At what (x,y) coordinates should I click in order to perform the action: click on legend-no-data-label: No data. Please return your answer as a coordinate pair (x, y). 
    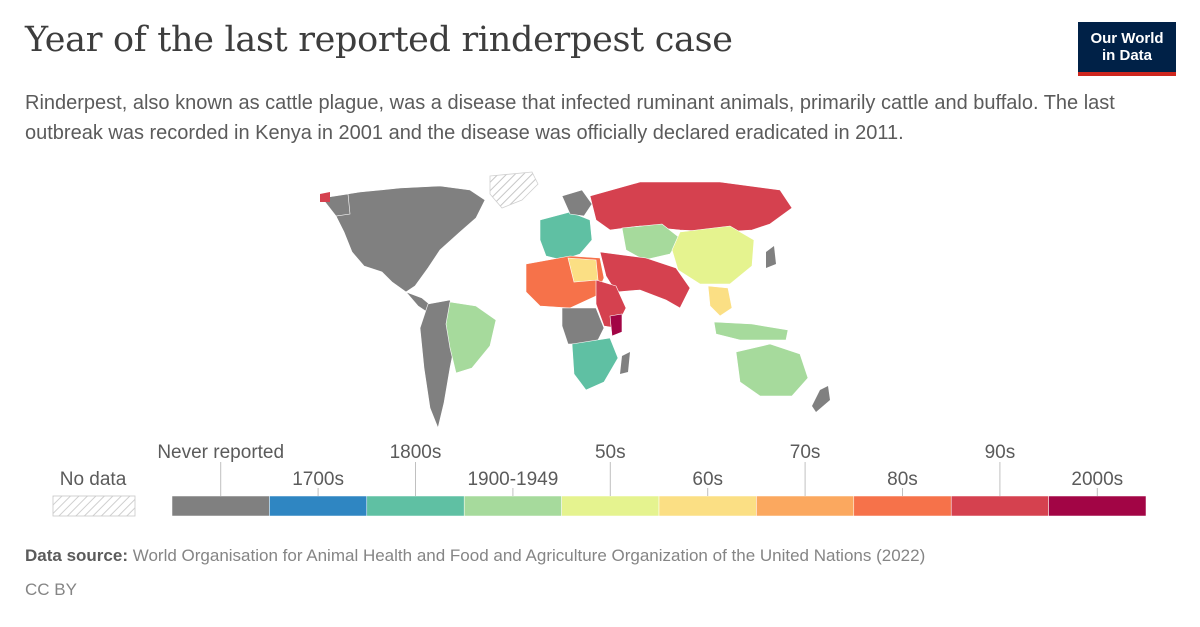
    Looking at the image, I should click on (93, 479).